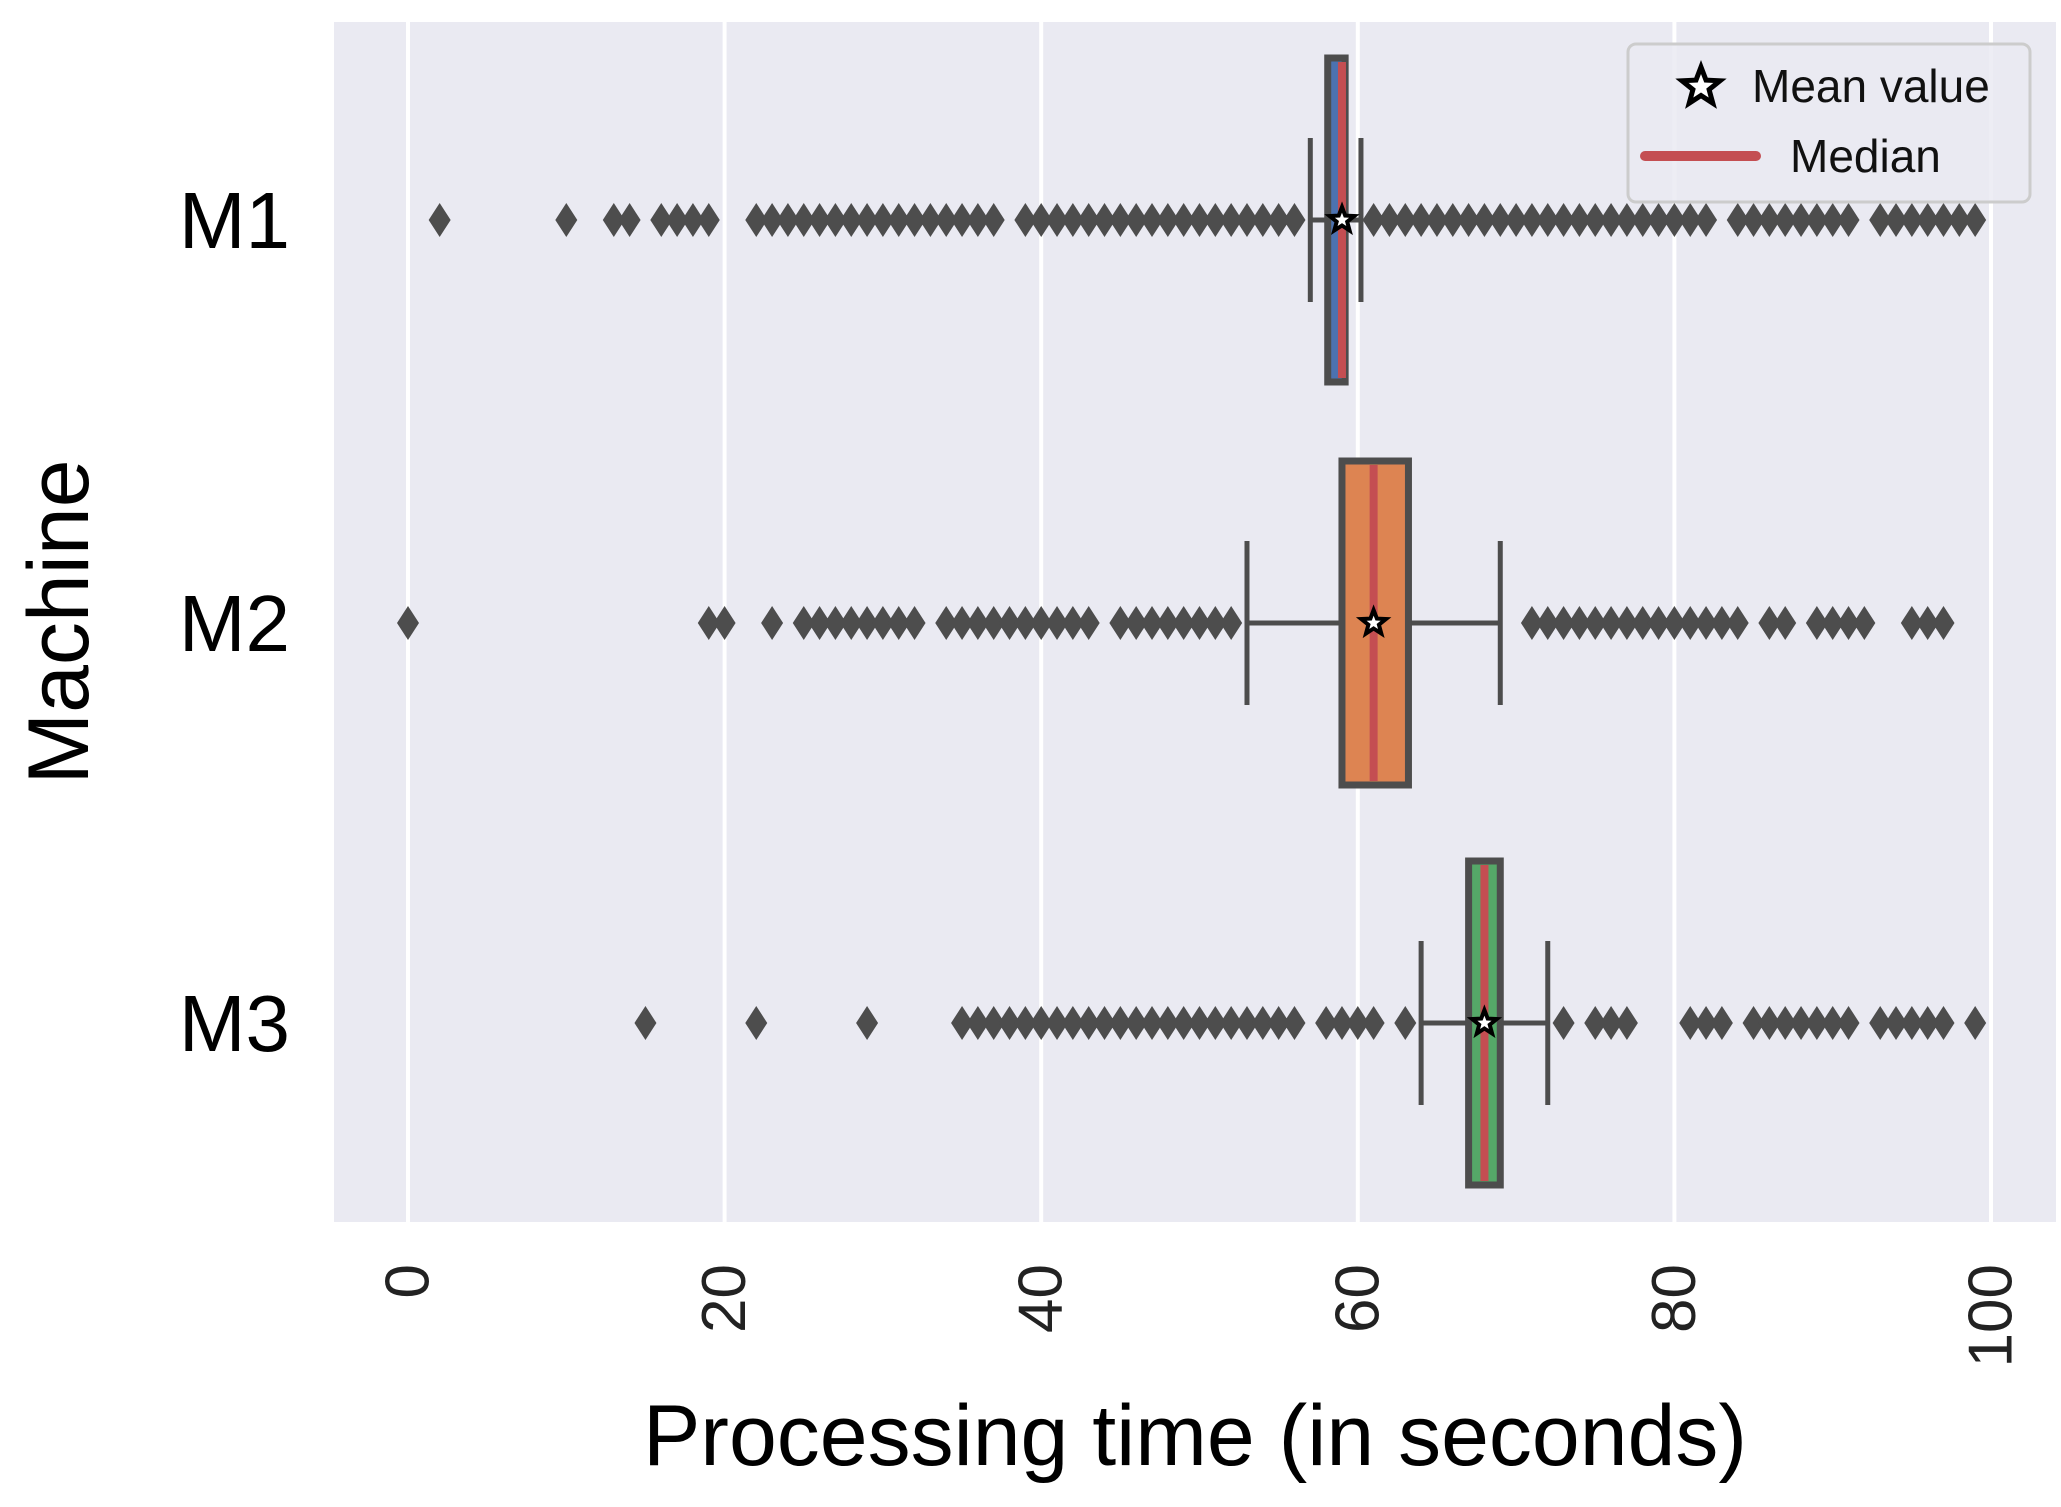  I want to click on legend-star-icon, so click(1701, 84).